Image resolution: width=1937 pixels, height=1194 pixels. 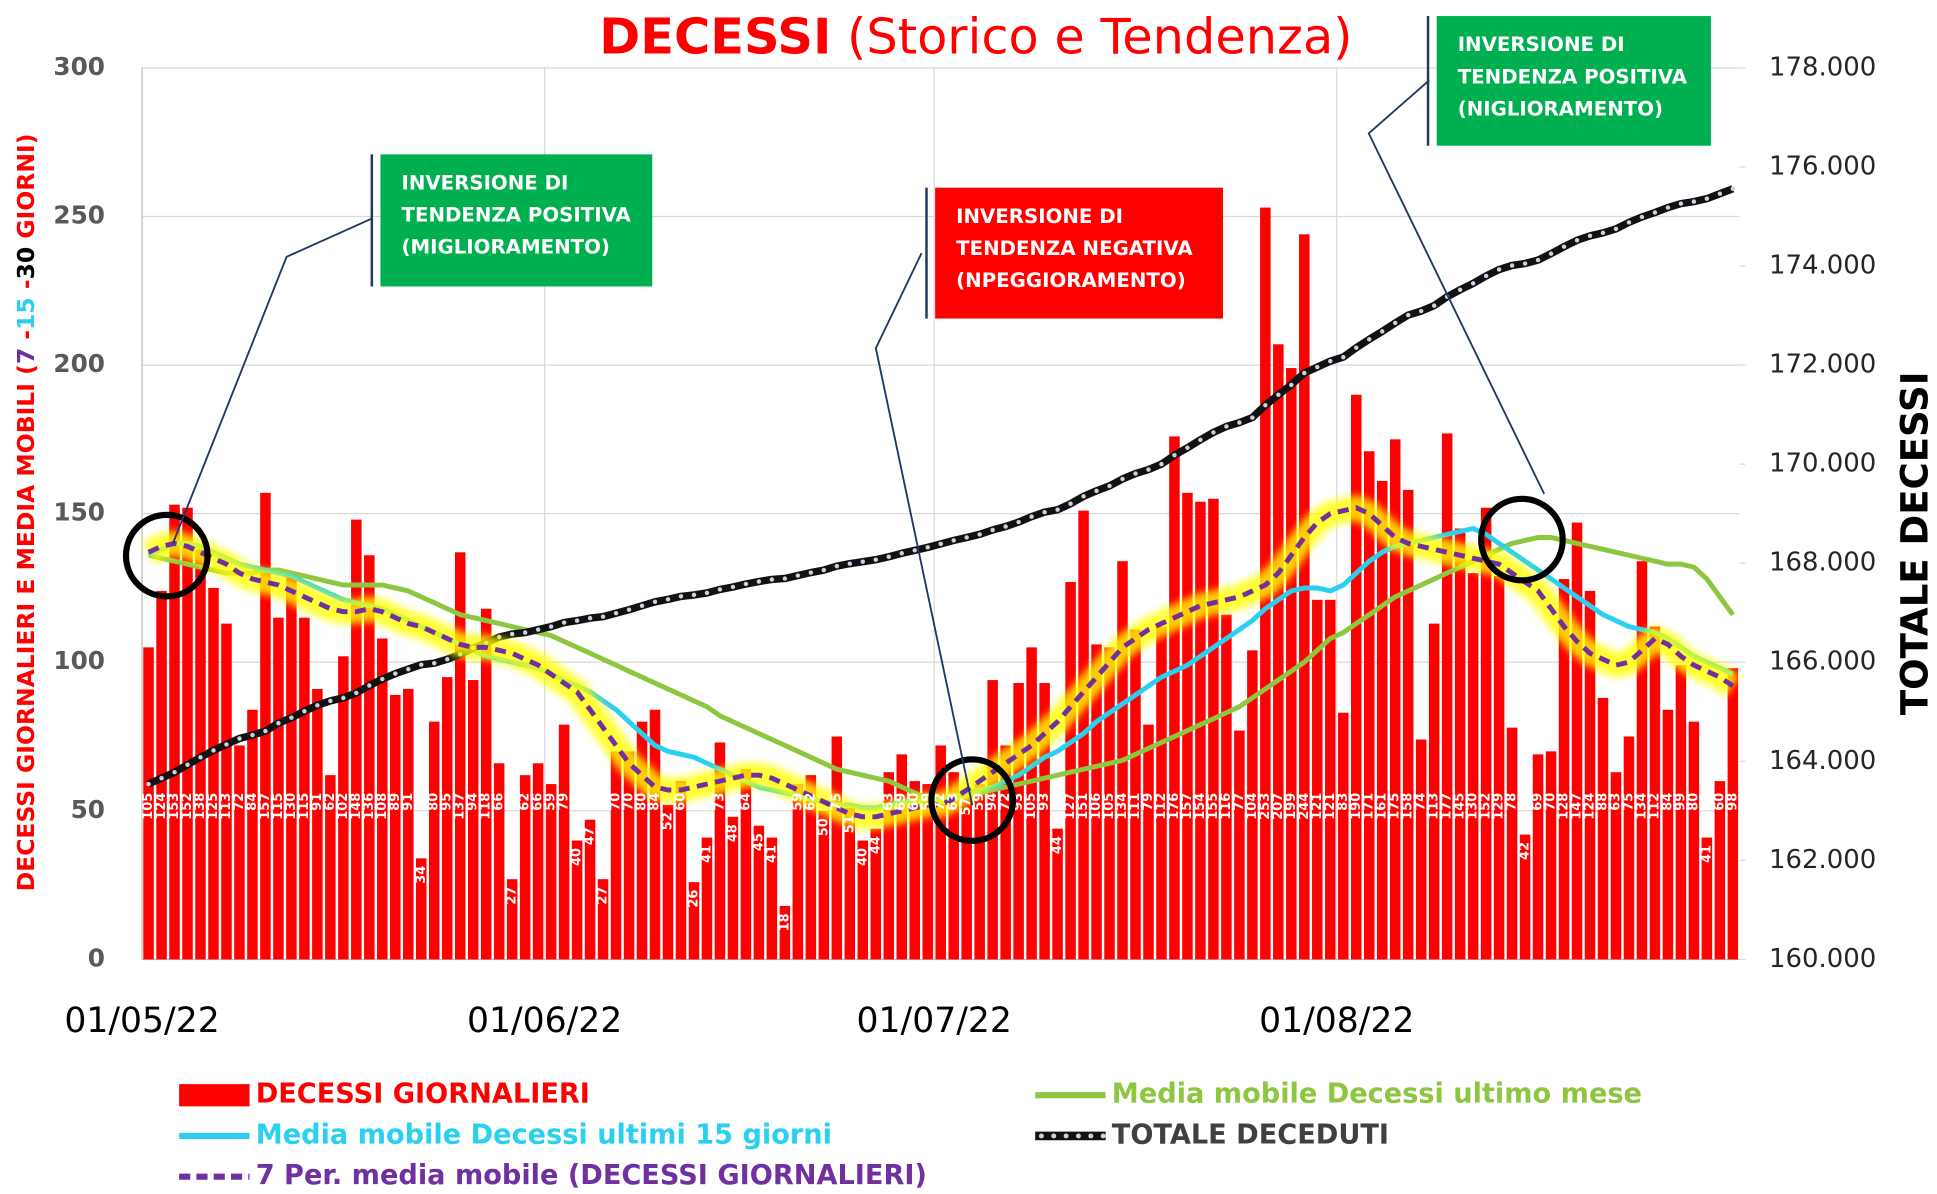 What do you see at coordinates (603, 896) in the screenshot?
I see `value-label: 27` at bounding box center [603, 896].